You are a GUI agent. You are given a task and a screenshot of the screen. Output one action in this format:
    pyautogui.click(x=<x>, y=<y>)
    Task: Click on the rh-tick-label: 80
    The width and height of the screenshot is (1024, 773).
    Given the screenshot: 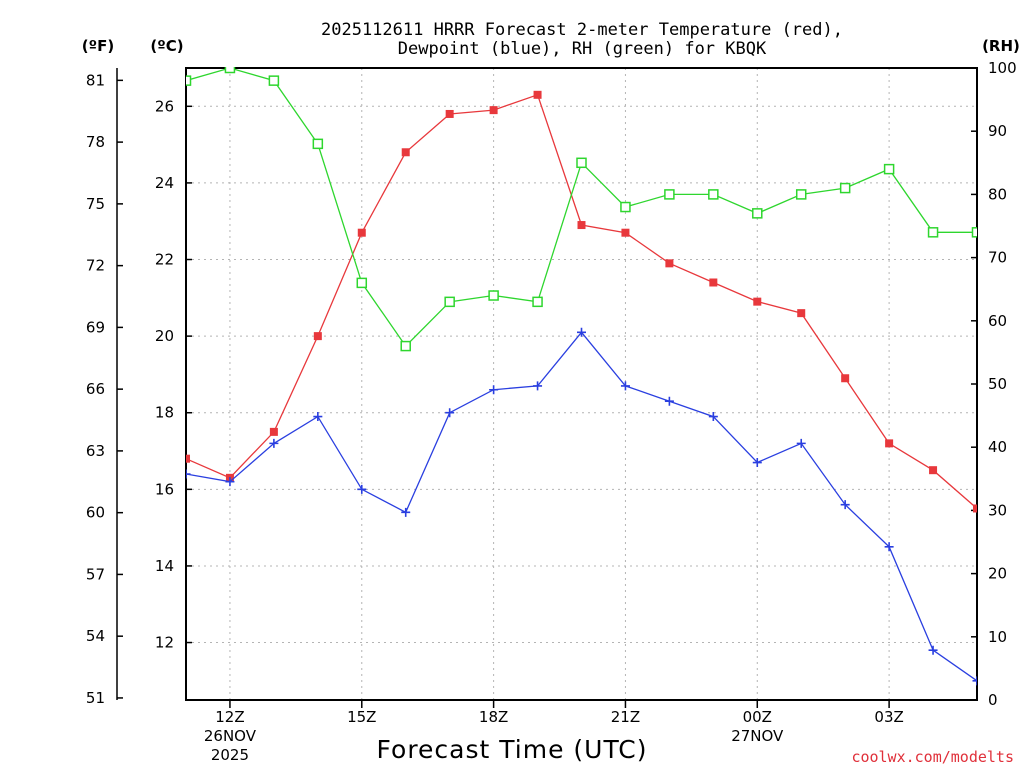 What is the action you would take?
    pyautogui.click(x=997, y=194)
    